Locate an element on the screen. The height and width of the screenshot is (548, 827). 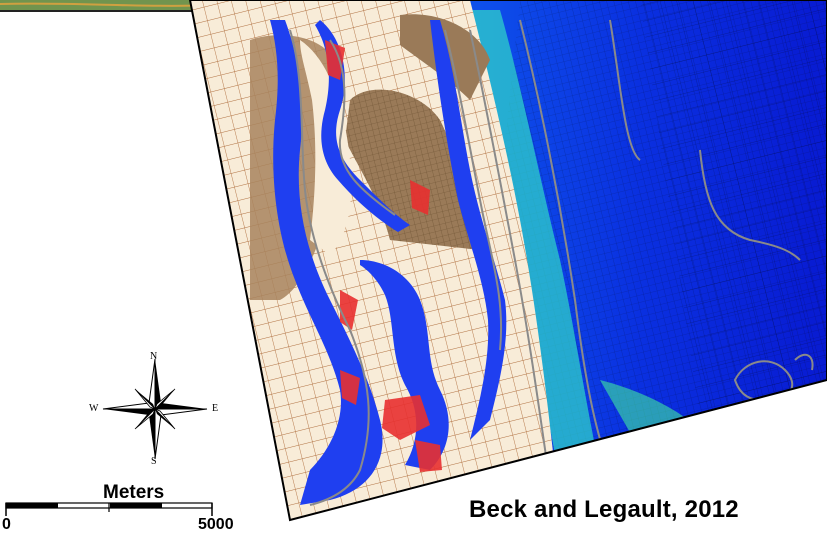
compass-north-label: N is located at coordinates (154, 356).